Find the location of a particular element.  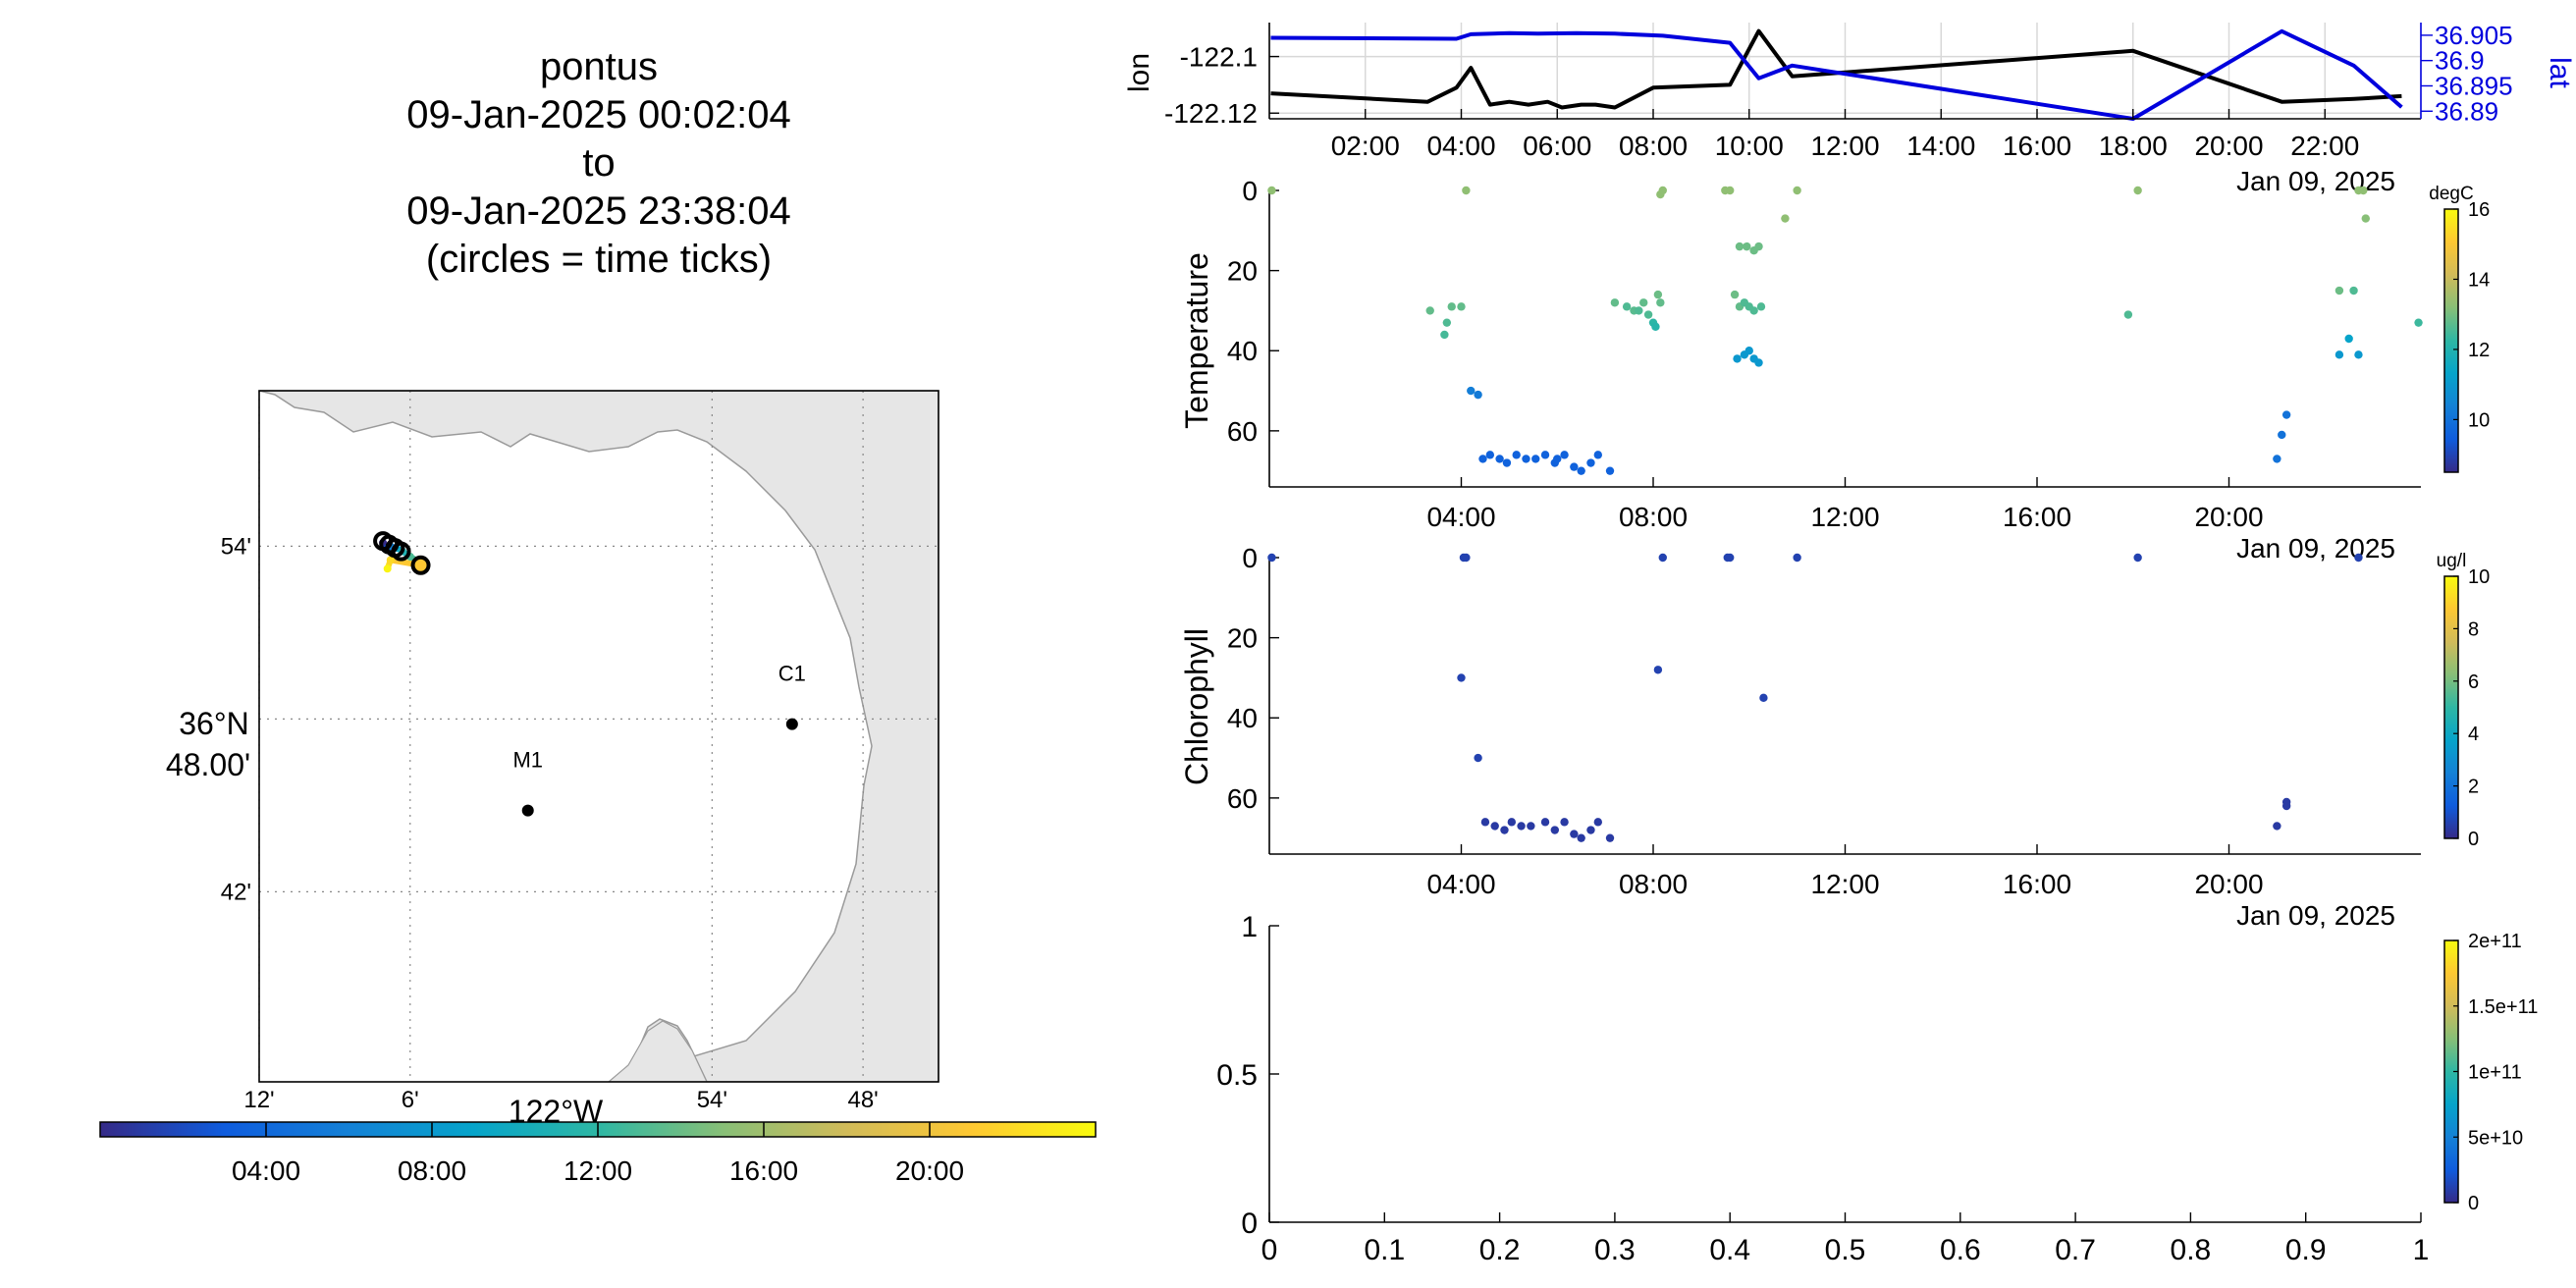

station-label: M1 is located at coordinates (527, 760).